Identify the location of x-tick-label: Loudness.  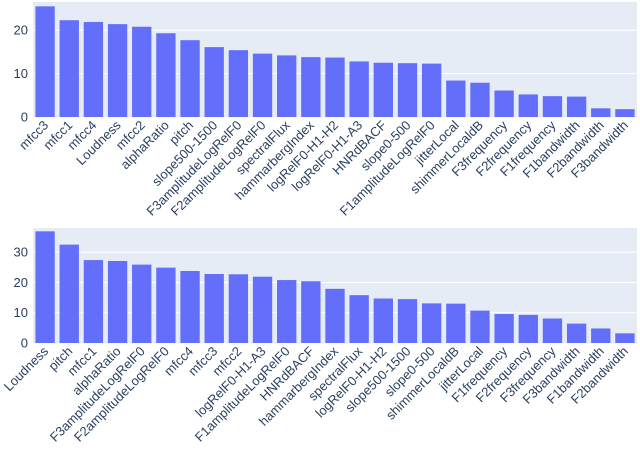
(26, 368).